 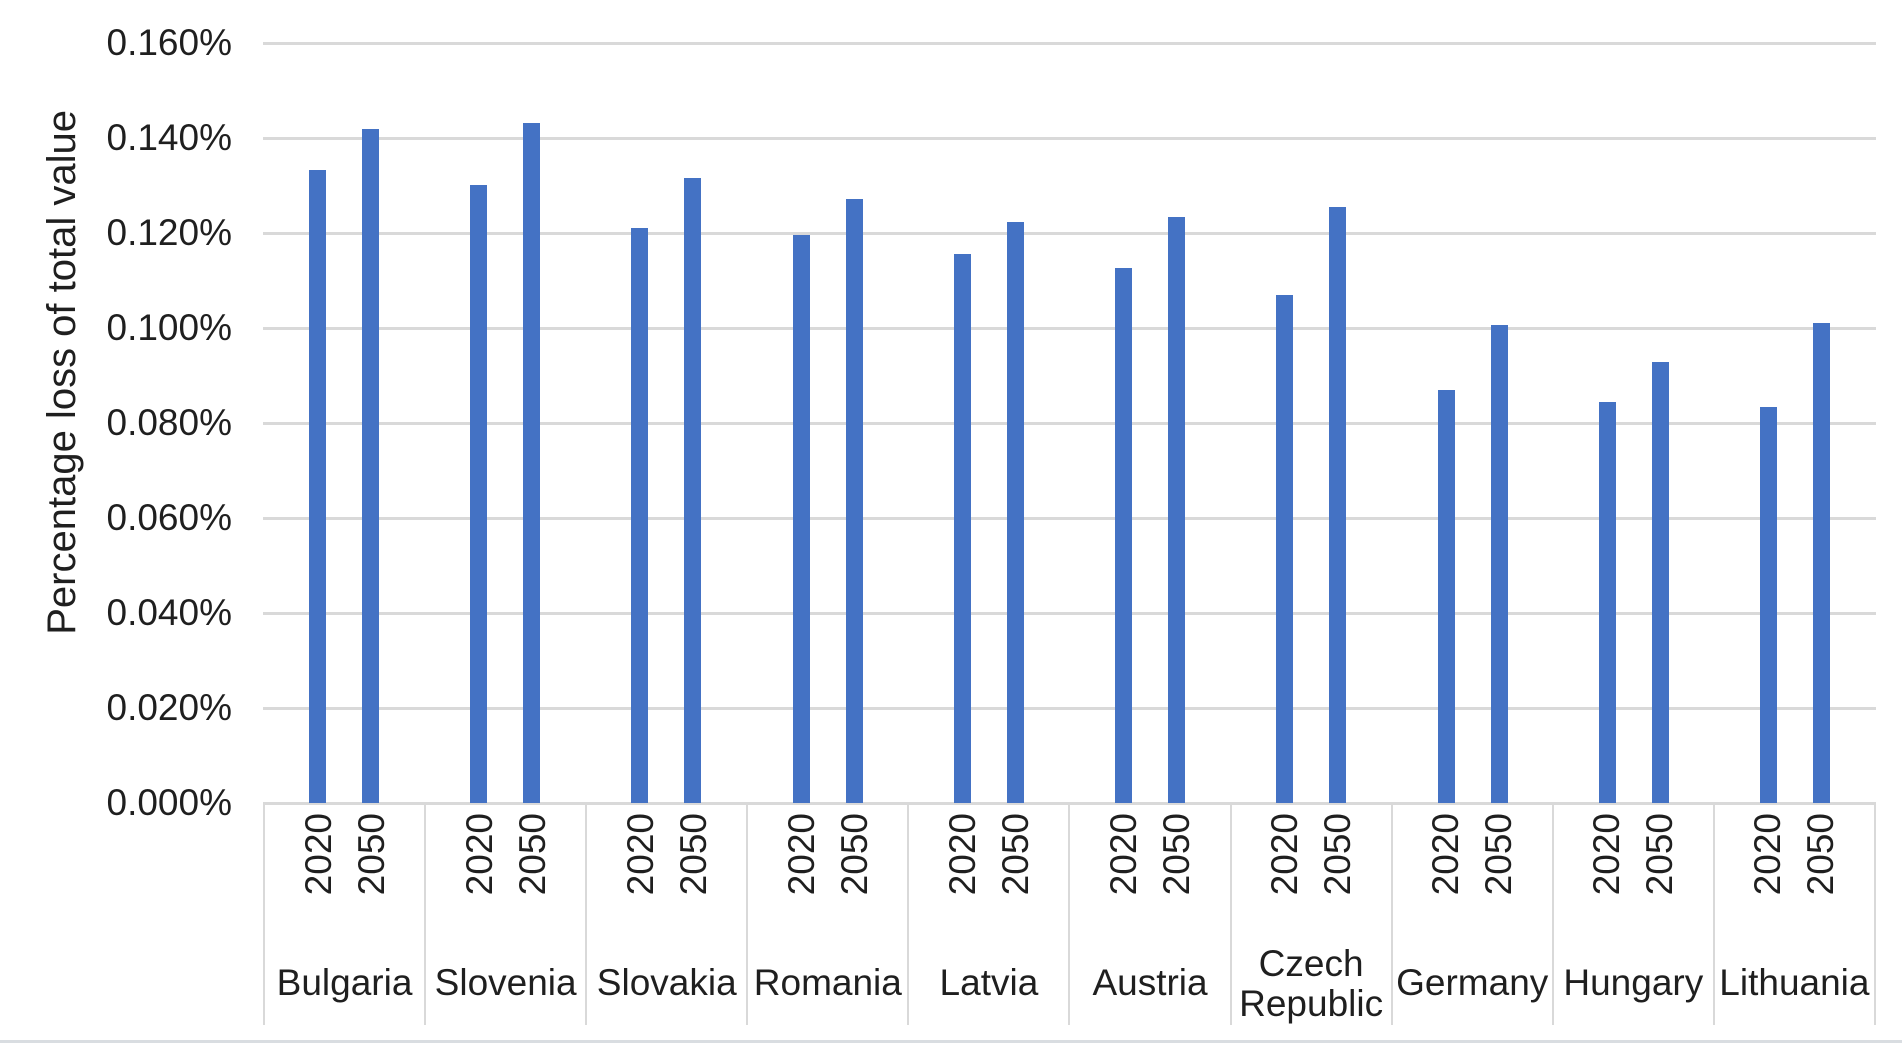 I want to click on bar-group-germany, so click(x=1472, y=423).